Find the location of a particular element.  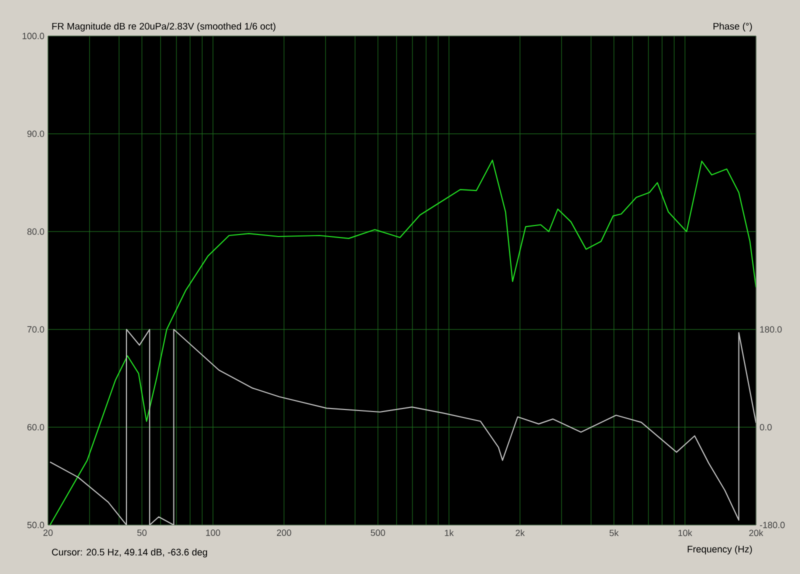

x-tick-label: 5k is located at coordinates (614, 533).